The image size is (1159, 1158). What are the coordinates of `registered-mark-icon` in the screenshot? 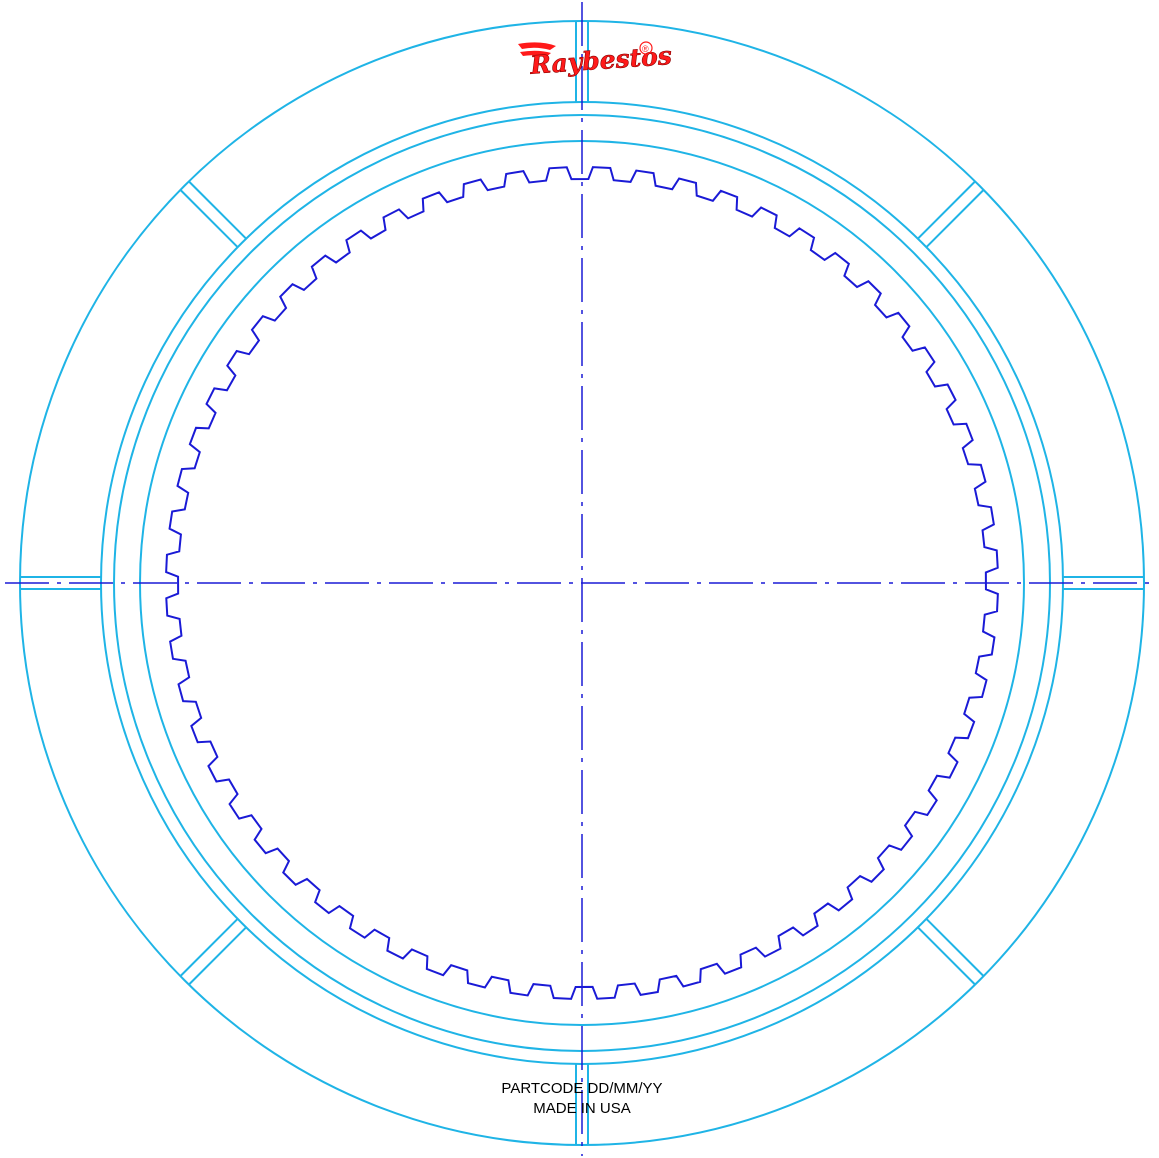 It's located at (646, 48).